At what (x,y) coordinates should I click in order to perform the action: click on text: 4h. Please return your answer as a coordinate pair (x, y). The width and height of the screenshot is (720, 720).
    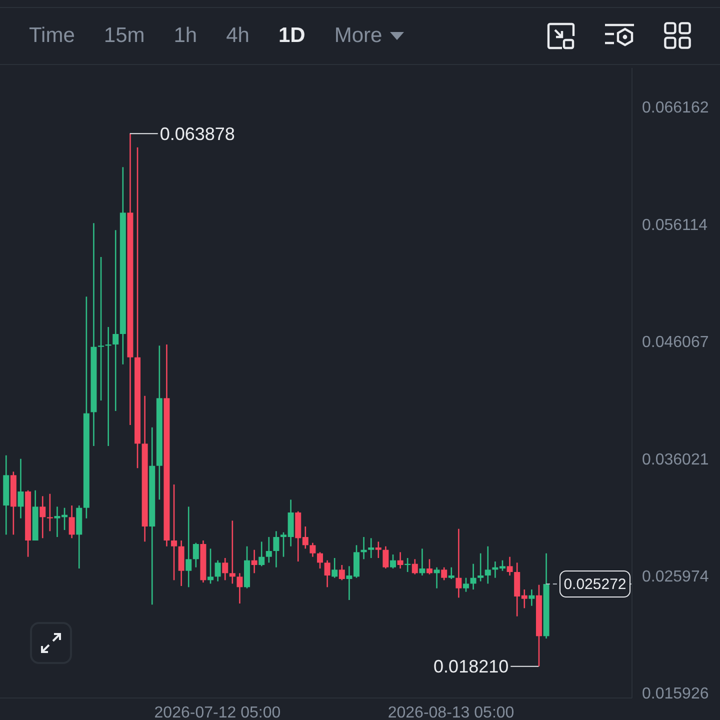
    Looking at the image, I should click on (238, 36).